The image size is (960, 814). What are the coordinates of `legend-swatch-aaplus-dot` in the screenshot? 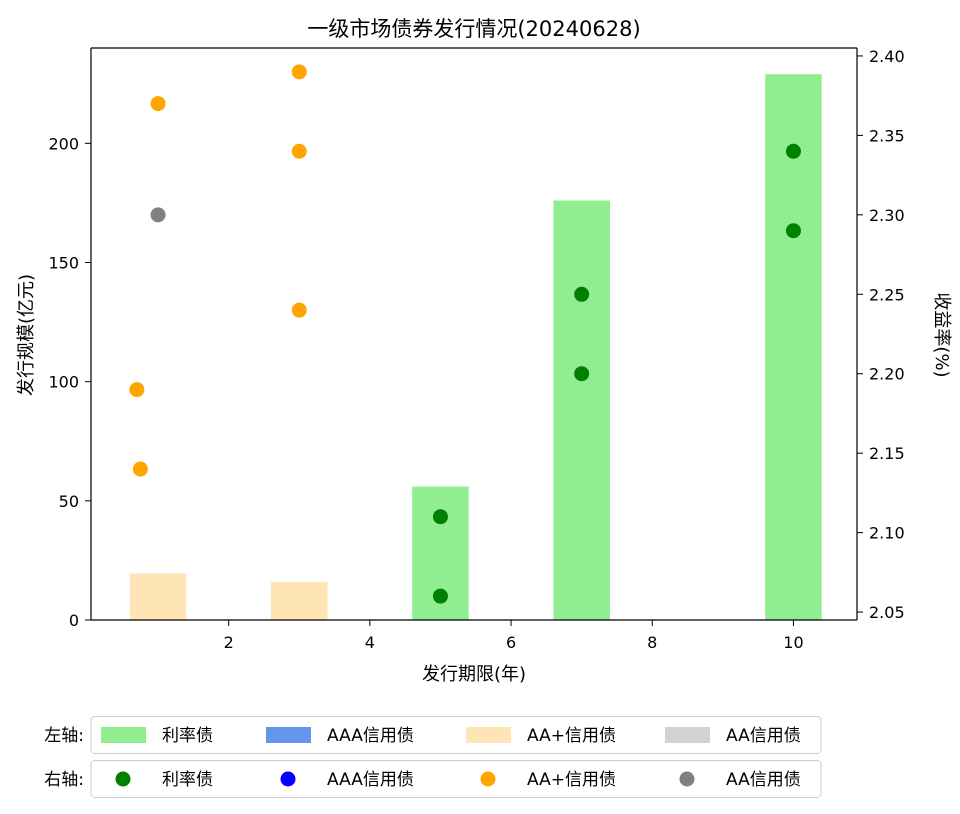 It's located at (488, 779).